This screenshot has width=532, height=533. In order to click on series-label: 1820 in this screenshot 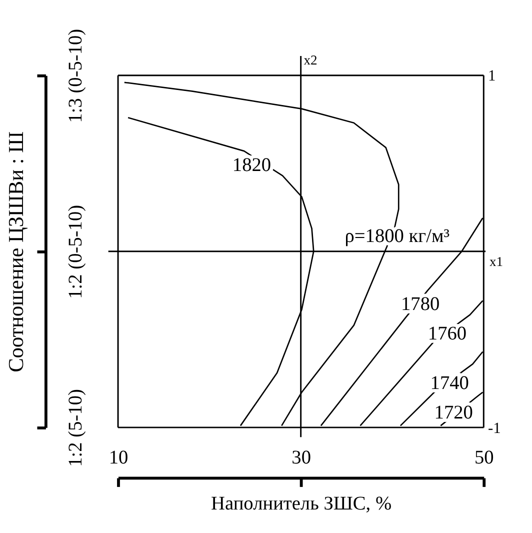, I will do `click(252, 165)`.